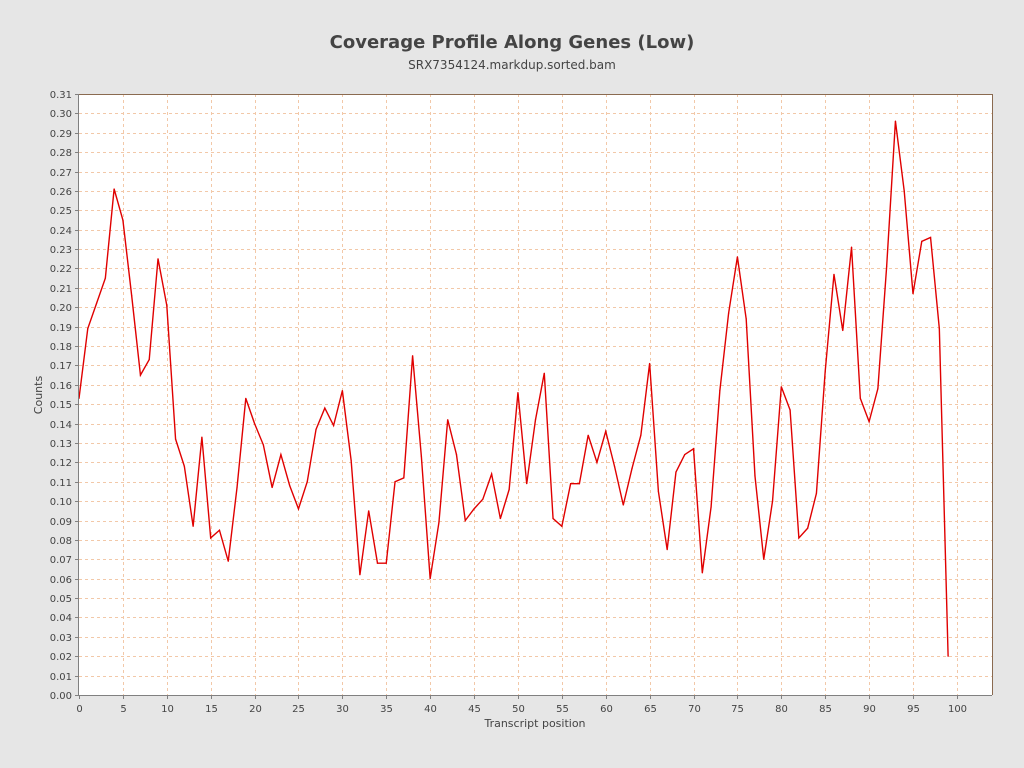  What do you see at coordinates (61, 114) in the screenshot?
I see `y-tick-label: 0.30` at bounding box center [61, 114].